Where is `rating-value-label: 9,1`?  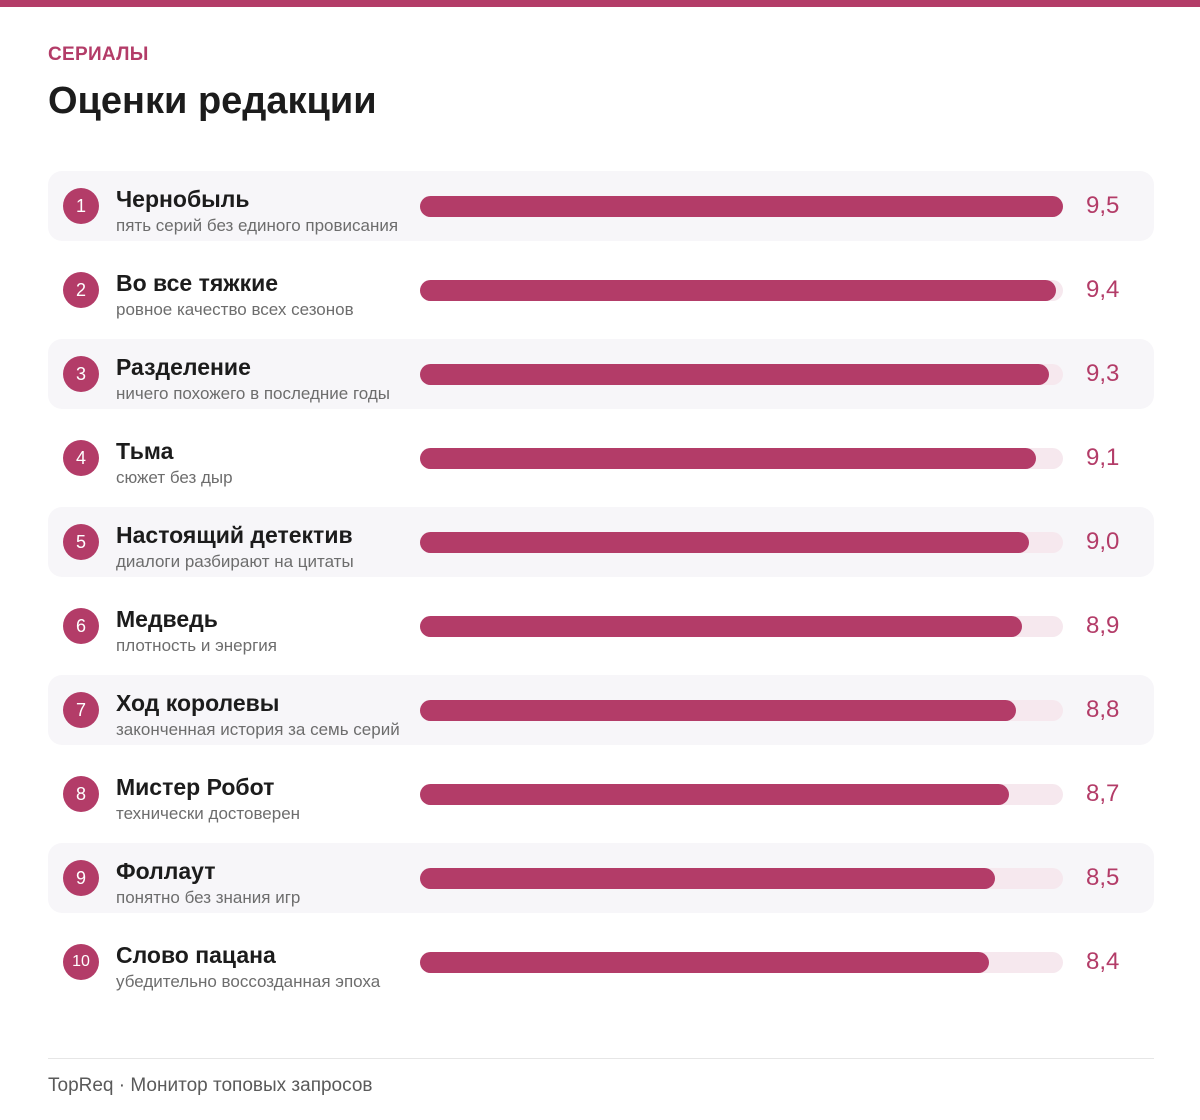 rating-value-label: 9,1 is located at coordinates (1103, 457).